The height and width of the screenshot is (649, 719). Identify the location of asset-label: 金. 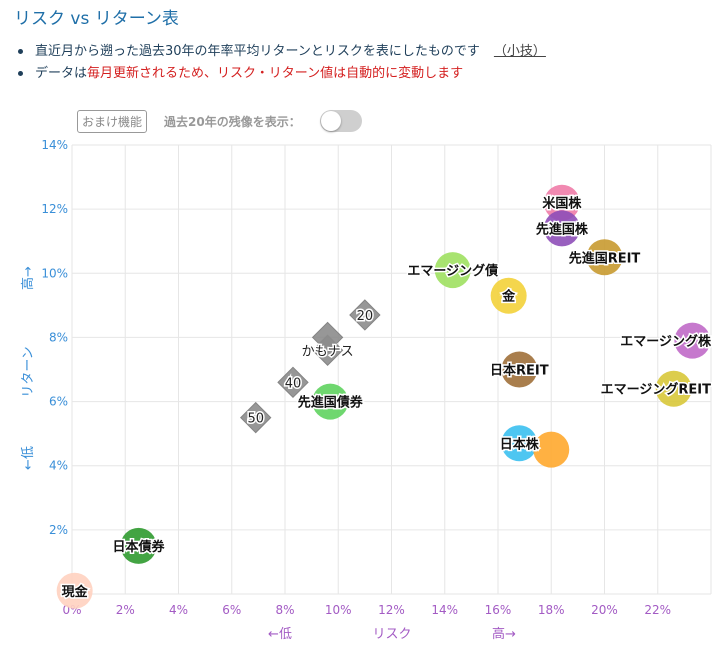
(508, 297).